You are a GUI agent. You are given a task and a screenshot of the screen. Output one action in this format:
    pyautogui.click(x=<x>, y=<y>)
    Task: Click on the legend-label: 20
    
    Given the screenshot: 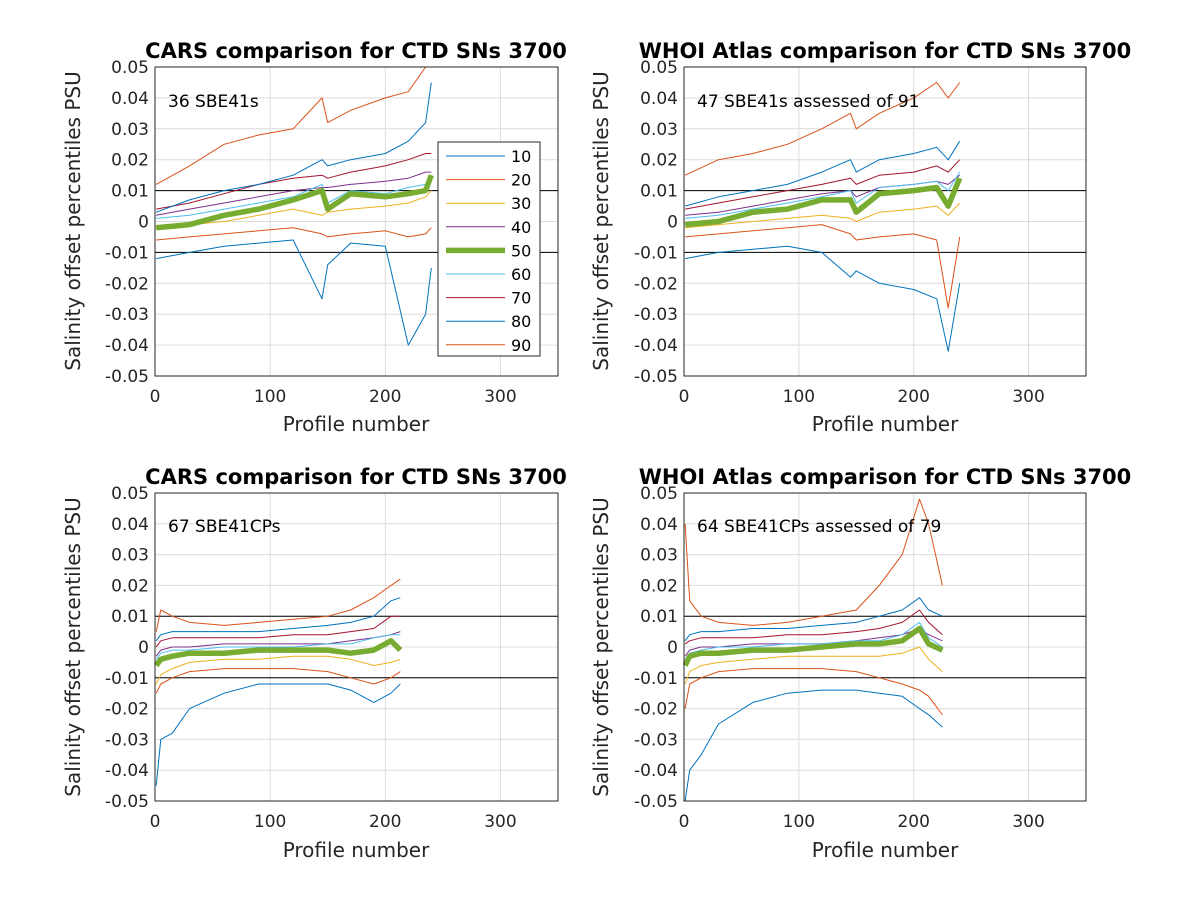 What is the action you would take?
    pyautogui.click(x=521, y=180)
    